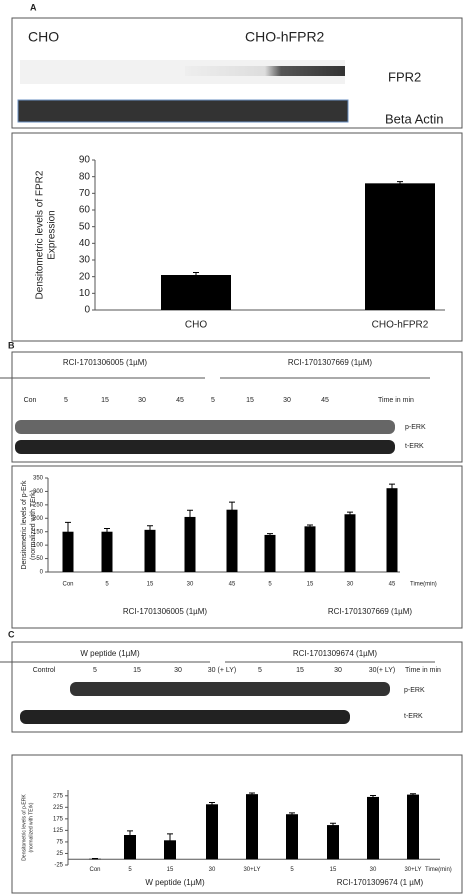 The height and width of the screenshot is (896, 474). What do you see at coordinates (52, 234) in the screenshot?
I see `y-axis-label: Expression` at bounding box center [52, 234].